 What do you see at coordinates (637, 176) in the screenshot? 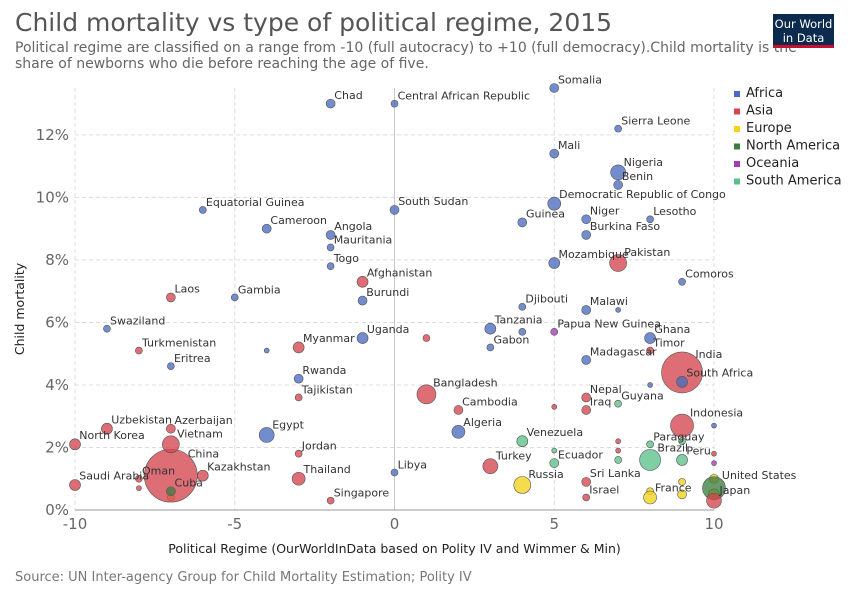
I see `point-label-benin: Benin` at bounding box center [637, 176].